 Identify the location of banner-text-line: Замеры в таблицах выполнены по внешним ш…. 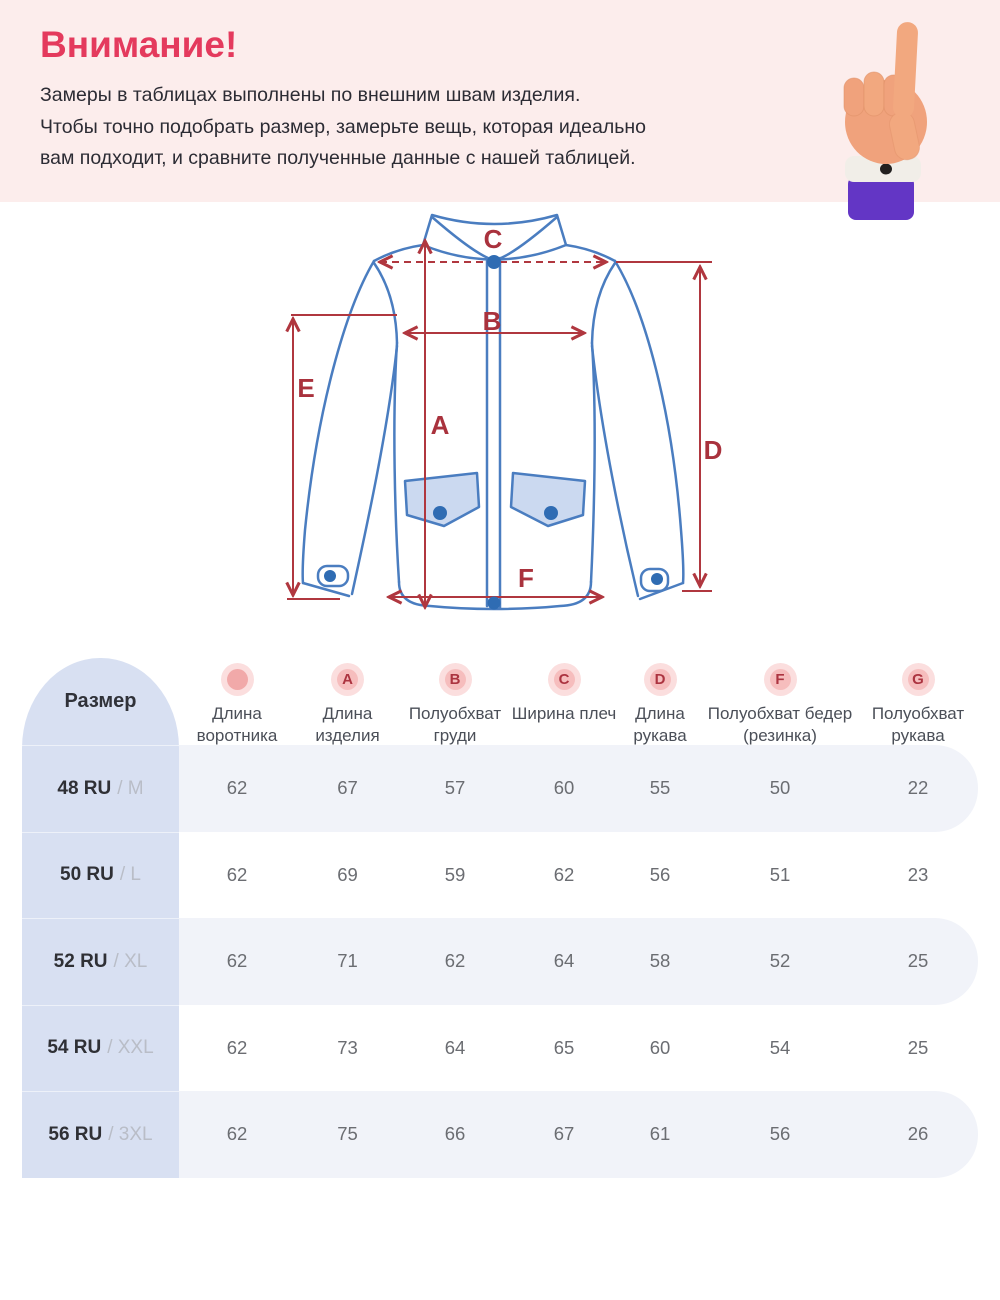
(310, 95).